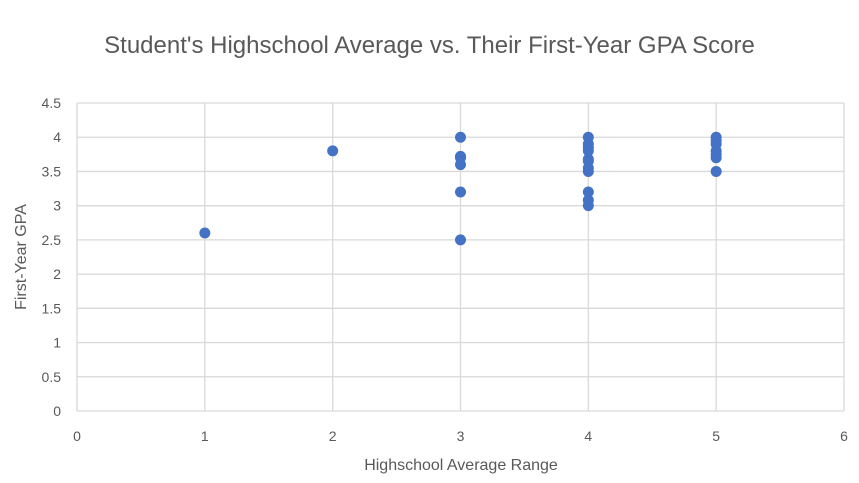 This screenshot has width=859, height=483. I want to click on x-tick-label: 1, so click(205, 436).